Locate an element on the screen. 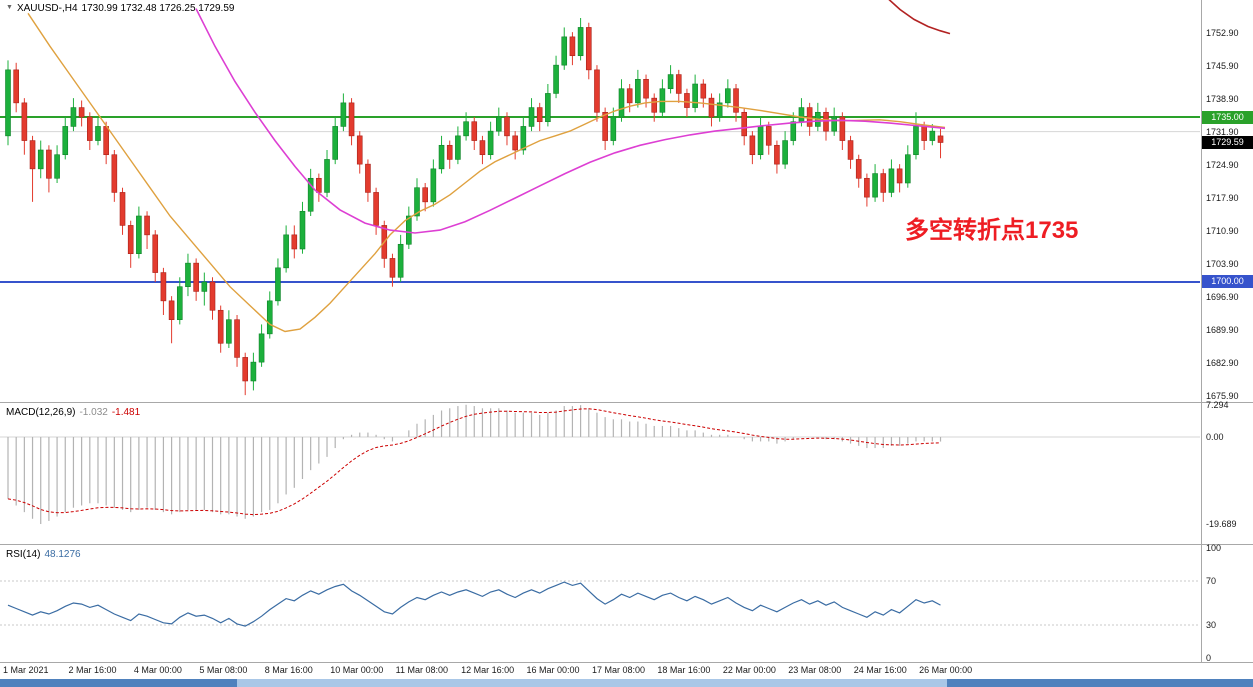 The image size is (1253, 687). time-tick-label: 12 Mar 16:00 is located at coordinates (488, 670).